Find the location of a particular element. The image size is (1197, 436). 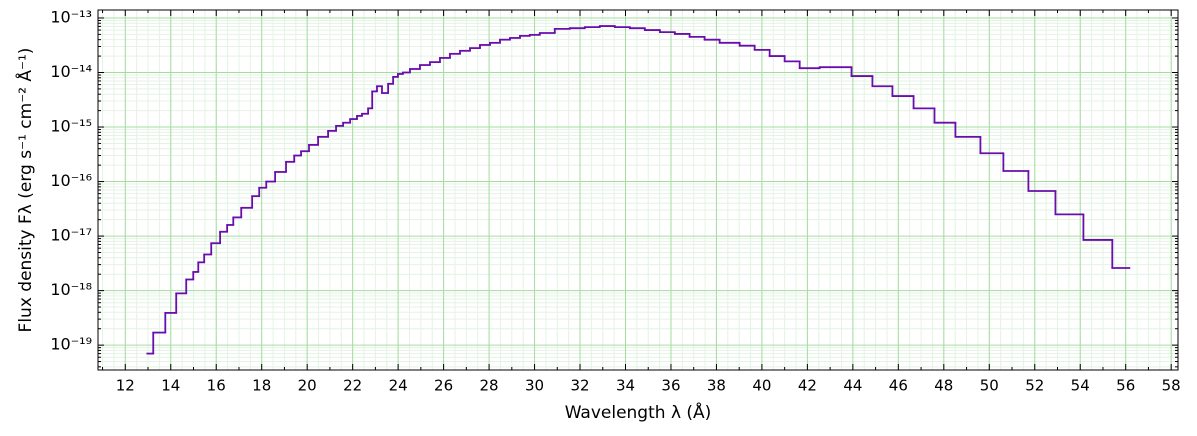

x-tick-label: 12 is located at coordinates (125, 386).